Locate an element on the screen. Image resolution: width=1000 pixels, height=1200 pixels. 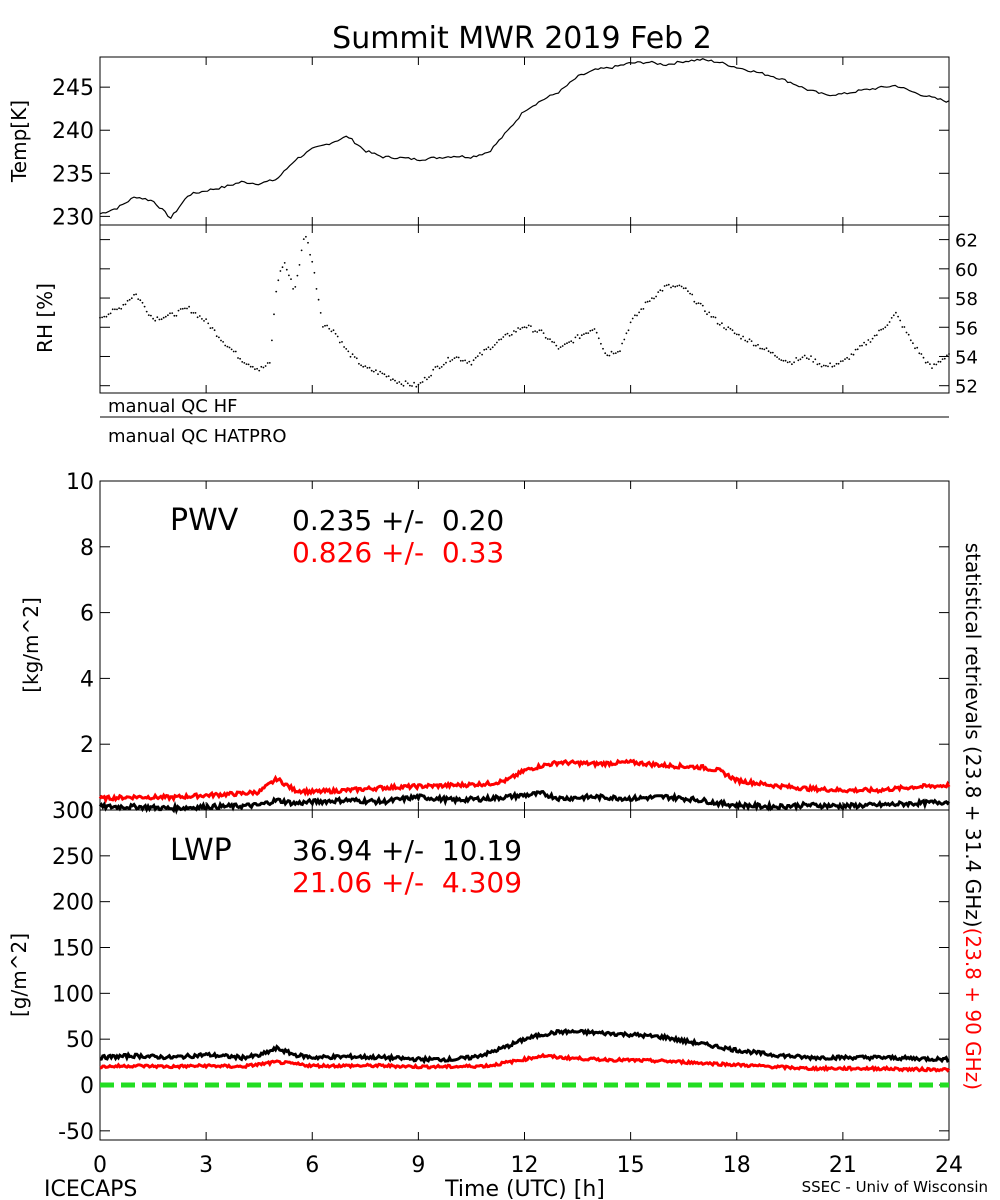
right-label-red: (23.8 + 90 GHz) is located at coordinates (973, 1009).